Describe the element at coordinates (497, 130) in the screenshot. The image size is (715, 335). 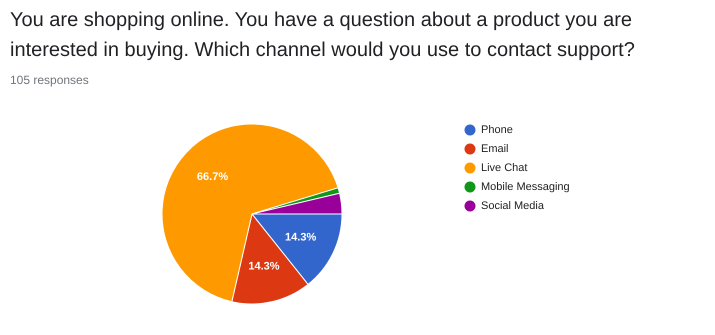
I see `legend-label: Phone` at that location.